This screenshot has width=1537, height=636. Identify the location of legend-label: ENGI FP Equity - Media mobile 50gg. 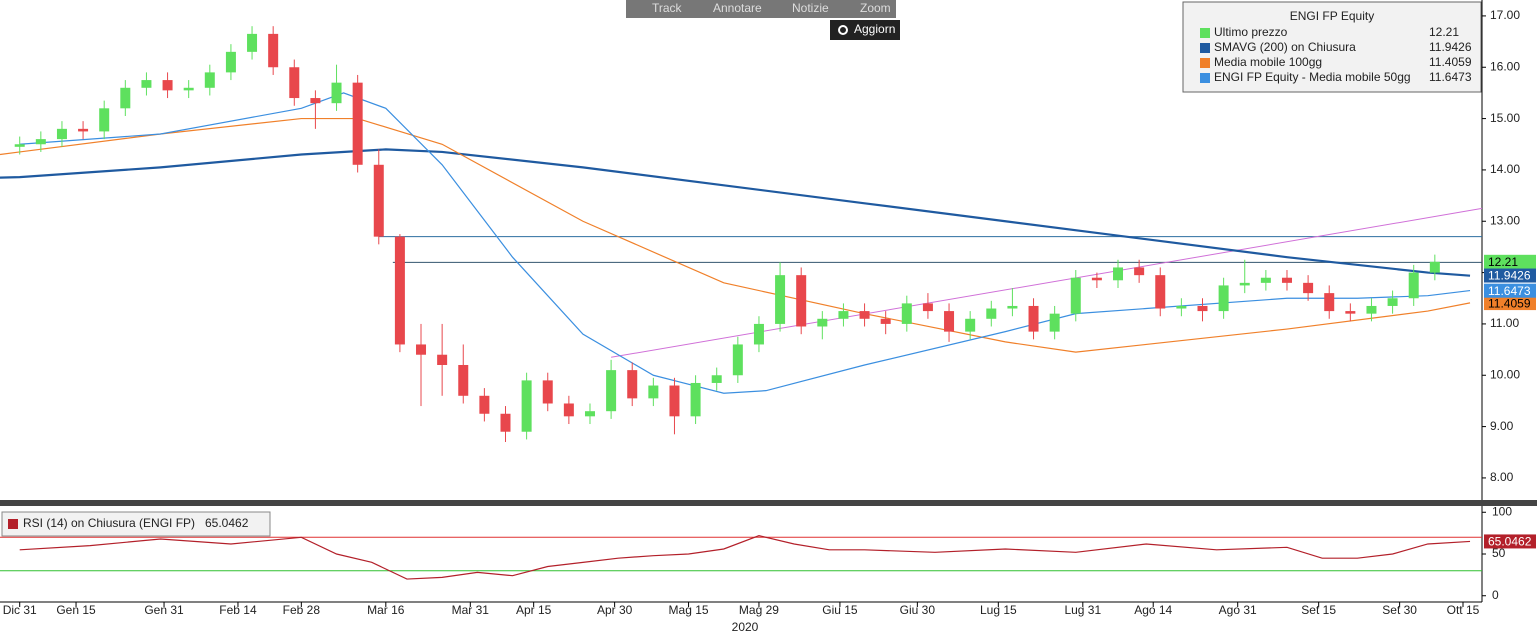
(1312, 77).